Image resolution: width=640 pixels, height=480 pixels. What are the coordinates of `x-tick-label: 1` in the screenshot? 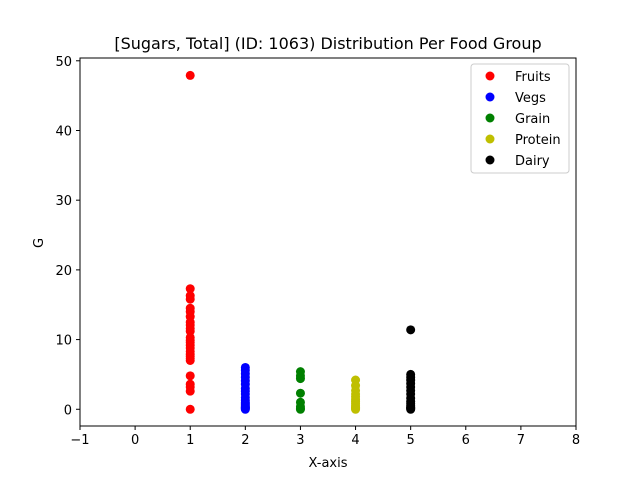 It's located at (190, 440).